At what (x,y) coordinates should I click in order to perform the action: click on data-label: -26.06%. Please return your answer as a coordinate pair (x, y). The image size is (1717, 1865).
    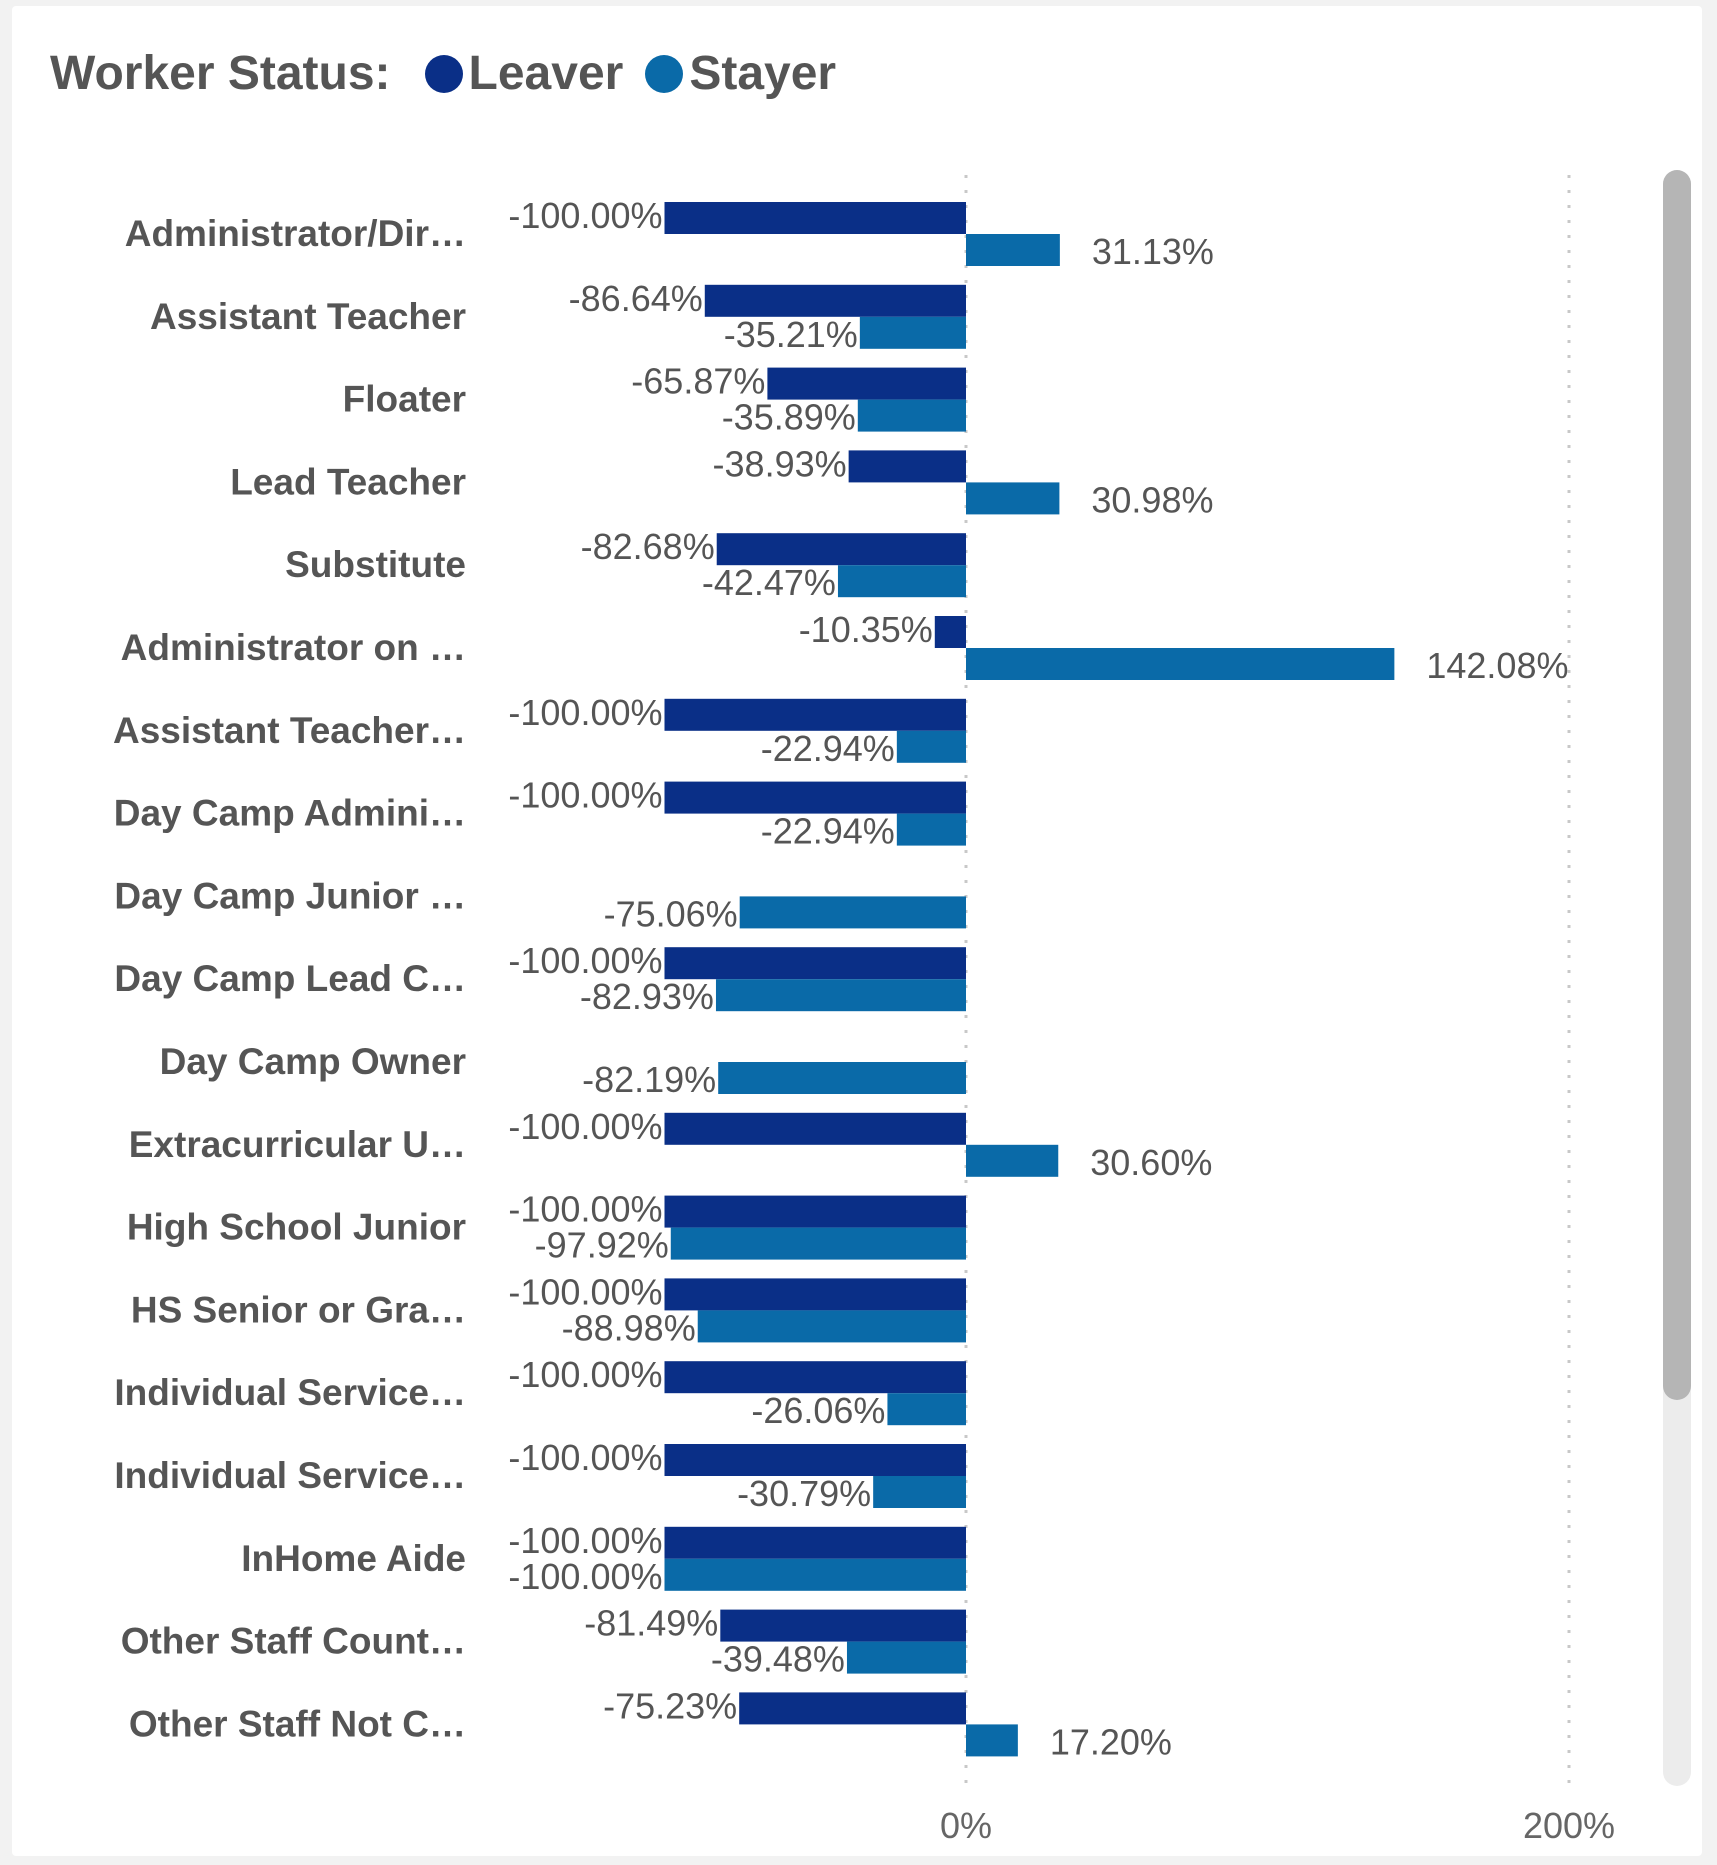
    Looking at the image, I should click on (818, 1410).